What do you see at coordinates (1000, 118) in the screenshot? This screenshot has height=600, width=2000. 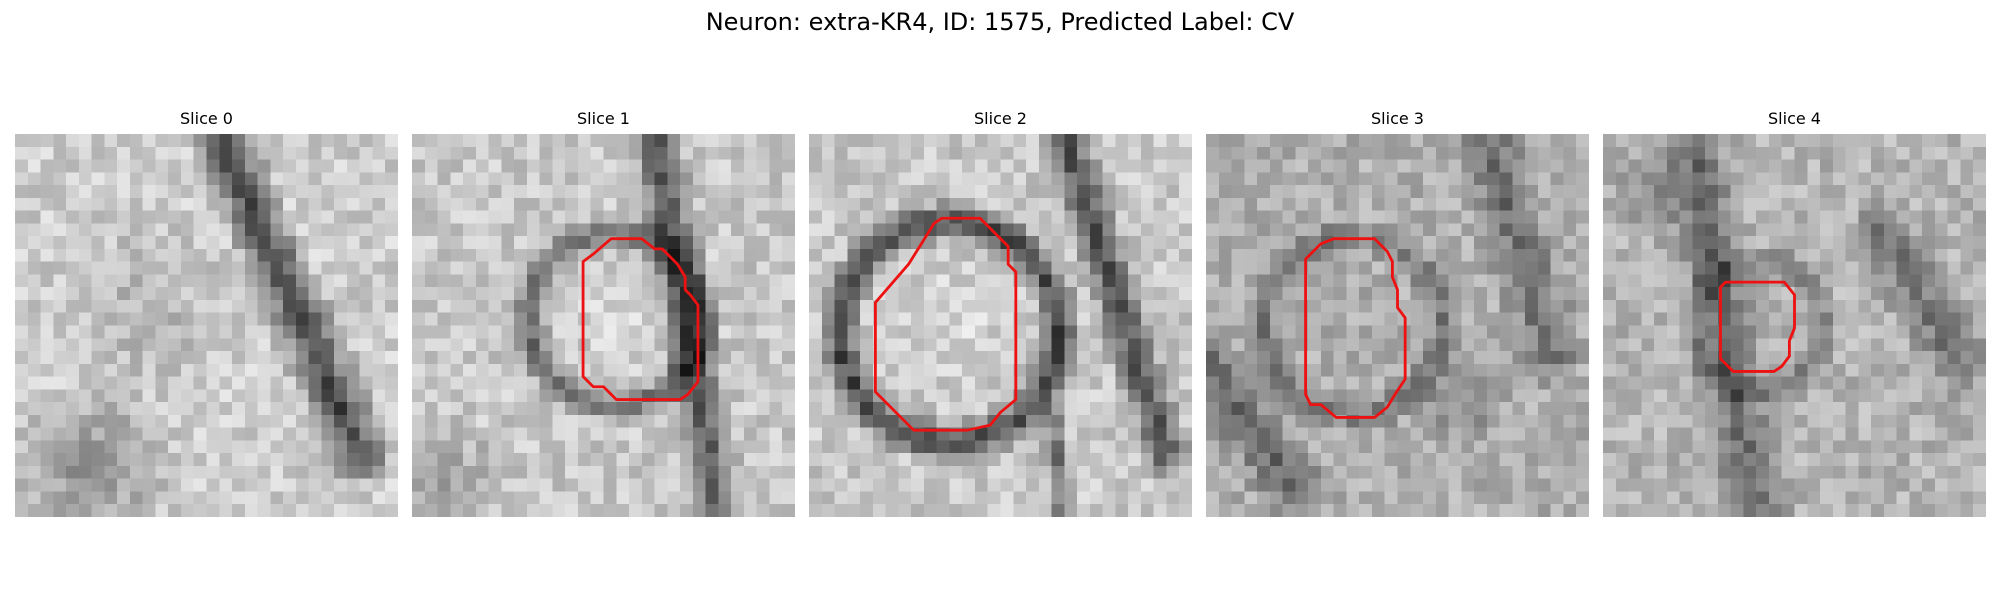 I see `slice-title: Slice 2` at bounding box center [1000, 118].